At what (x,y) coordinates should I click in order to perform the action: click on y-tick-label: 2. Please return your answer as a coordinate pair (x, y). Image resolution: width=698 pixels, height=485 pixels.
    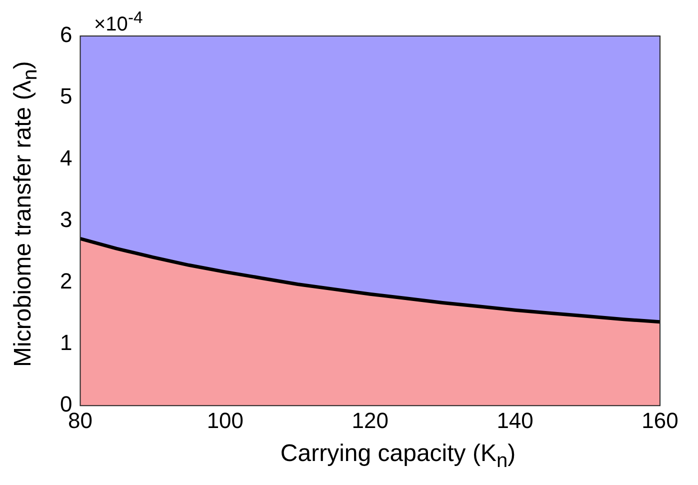
    Looking at the image, I should click on (66, 281).